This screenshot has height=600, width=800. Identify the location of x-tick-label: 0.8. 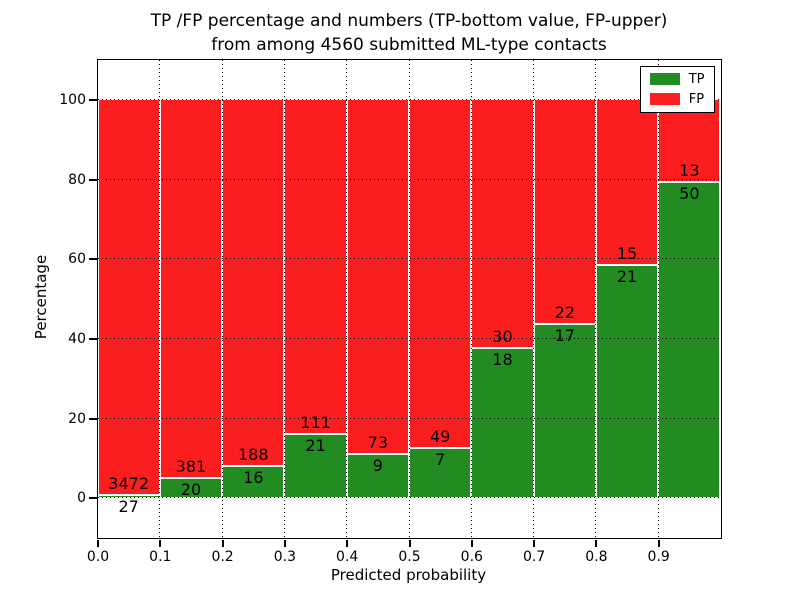
(596, 557).